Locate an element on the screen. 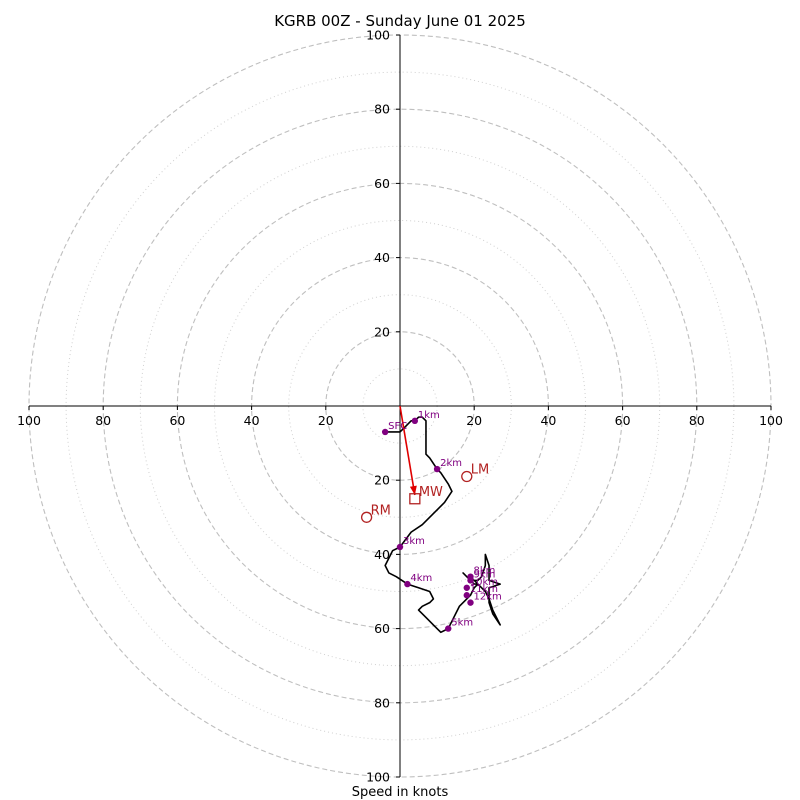  storm-motion-markers: LM MW RM is located at coordinates (424, 492).